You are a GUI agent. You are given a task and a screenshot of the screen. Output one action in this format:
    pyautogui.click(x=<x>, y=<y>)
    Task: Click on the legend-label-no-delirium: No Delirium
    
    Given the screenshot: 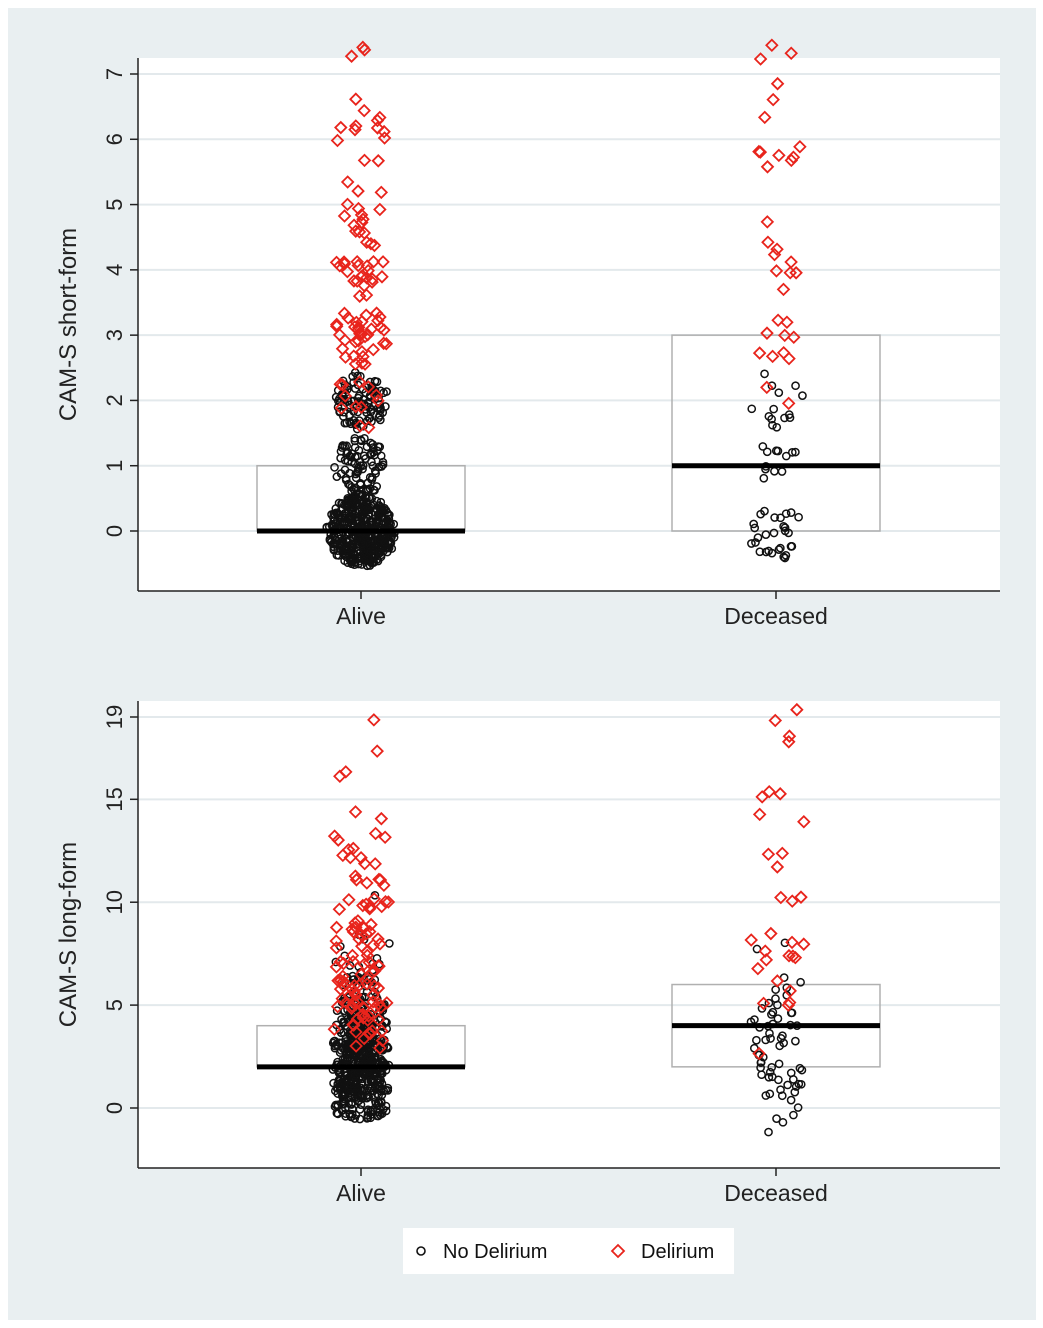 What is the action you would take?
    pyautogui.click(x=495, y=1252)
    